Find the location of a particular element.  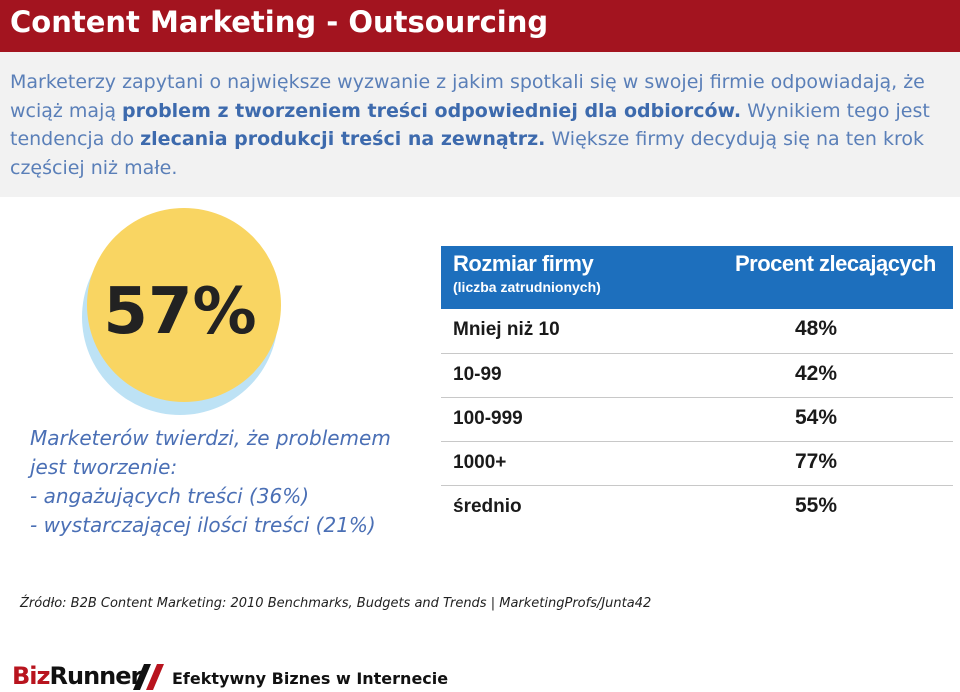

quote-line: - wystarczającej ilości treści (21%) is located at coordinates (203, 525).